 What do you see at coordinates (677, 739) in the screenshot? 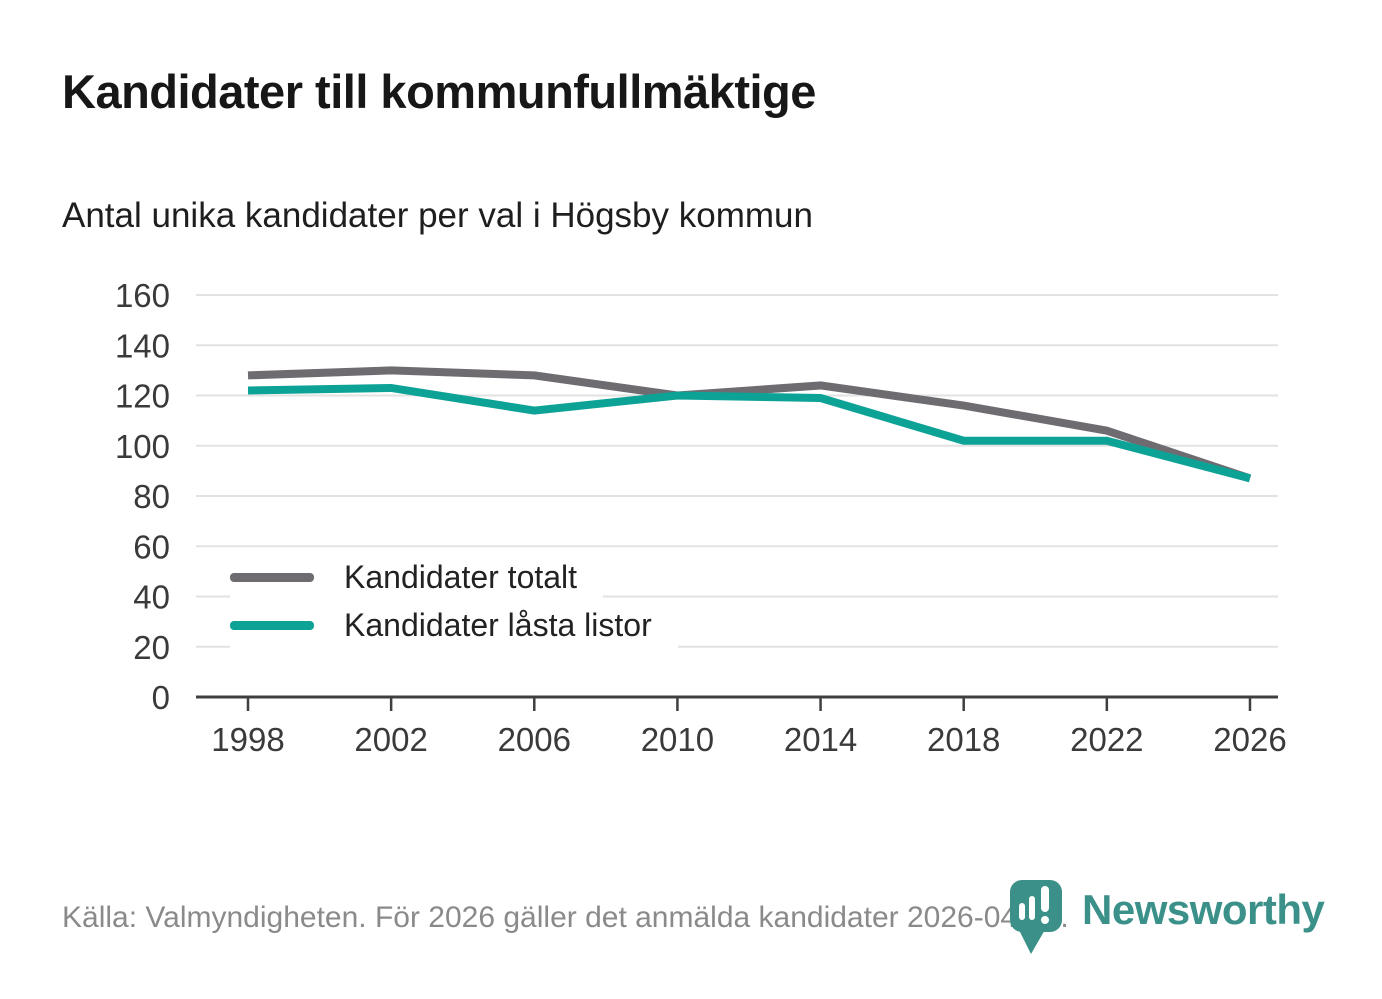
I see `x-tick-label: 2010` at bounding box center [677, 739].